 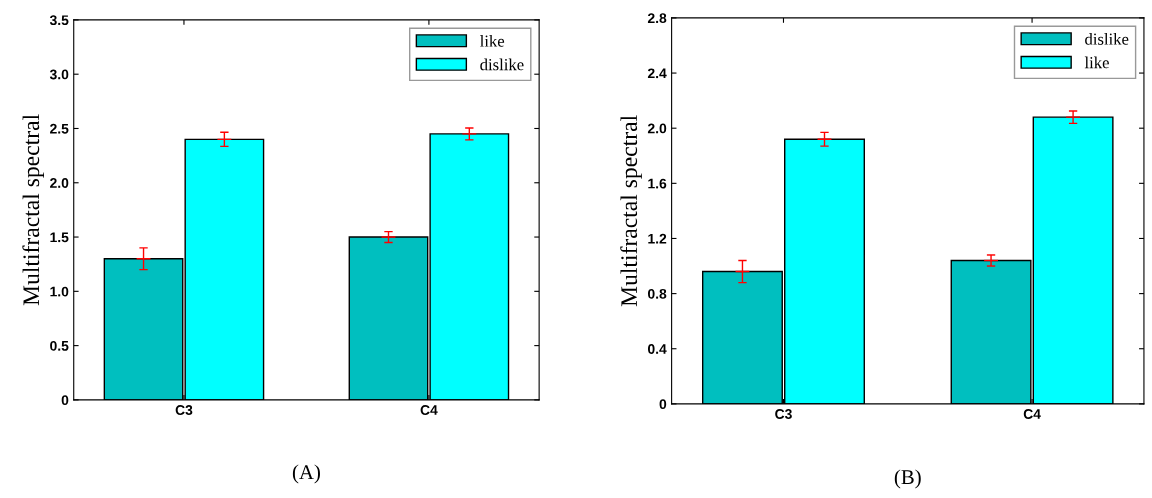 I want to click on text: (B), so click(x=907, y=479).